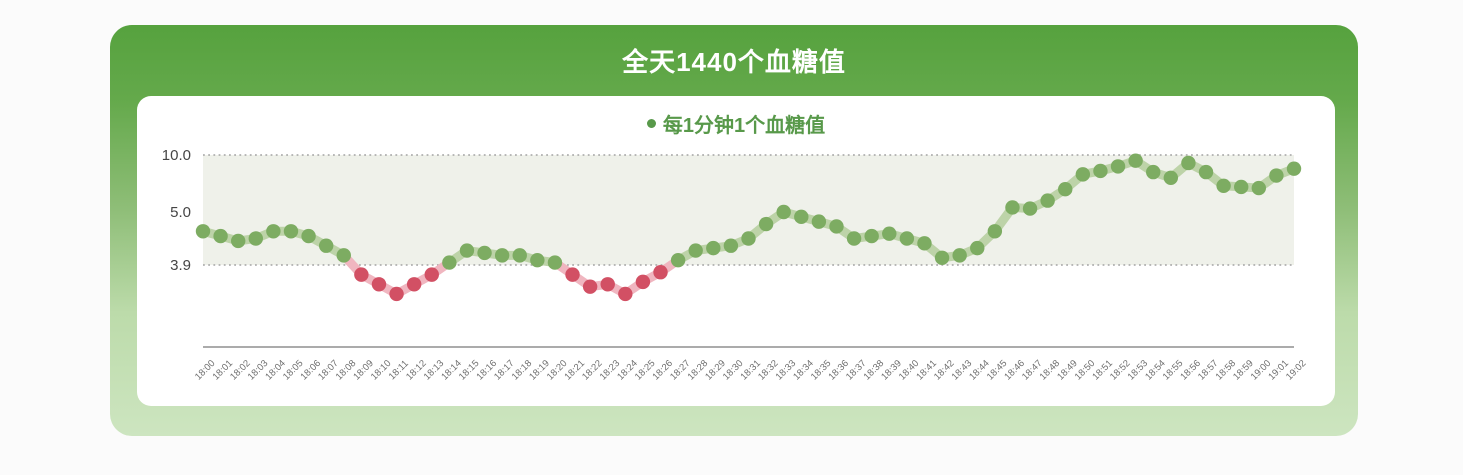 The height and width of the screenshot is (475, 1463). What do you see at coordinates (651, 123) in the screenshot?
I see `legend-dot-icon` at bounding box center [651, 123].